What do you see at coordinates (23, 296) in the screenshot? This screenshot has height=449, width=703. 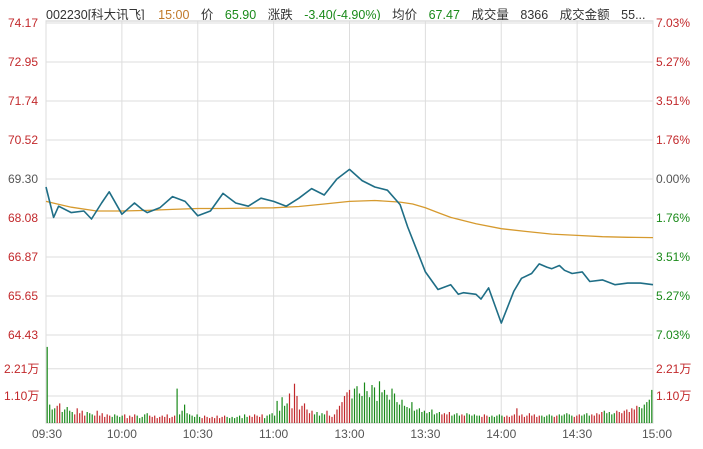 I see `price-tick-label: 65.65` at bounding box center [23, 296].